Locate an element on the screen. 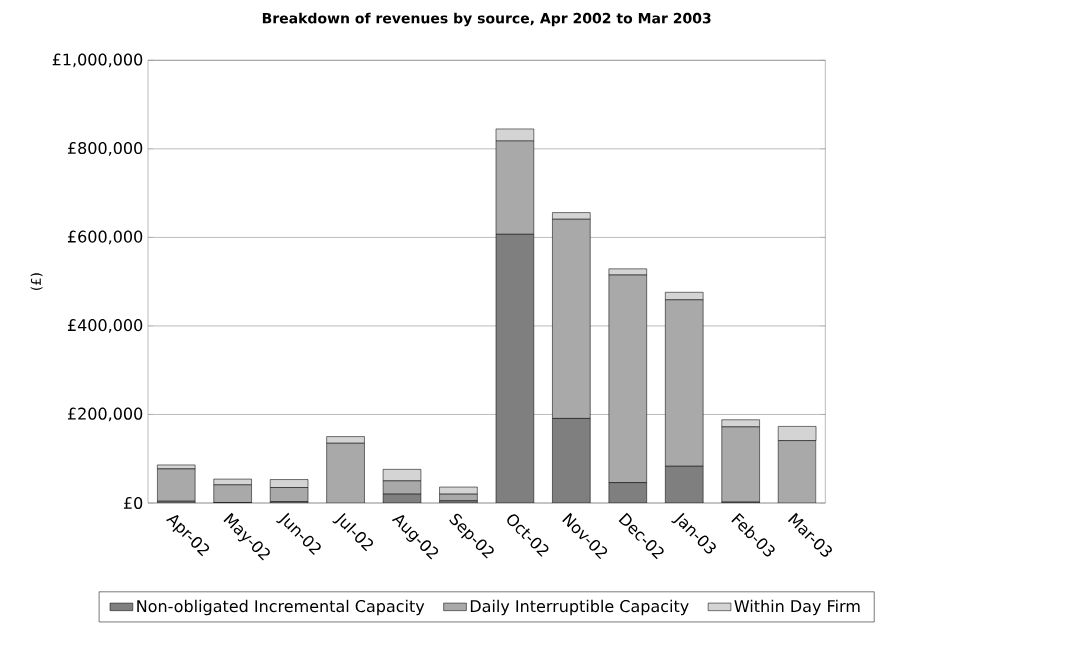  y-tick-label: £800,000 is located at coordinates (105, 148).